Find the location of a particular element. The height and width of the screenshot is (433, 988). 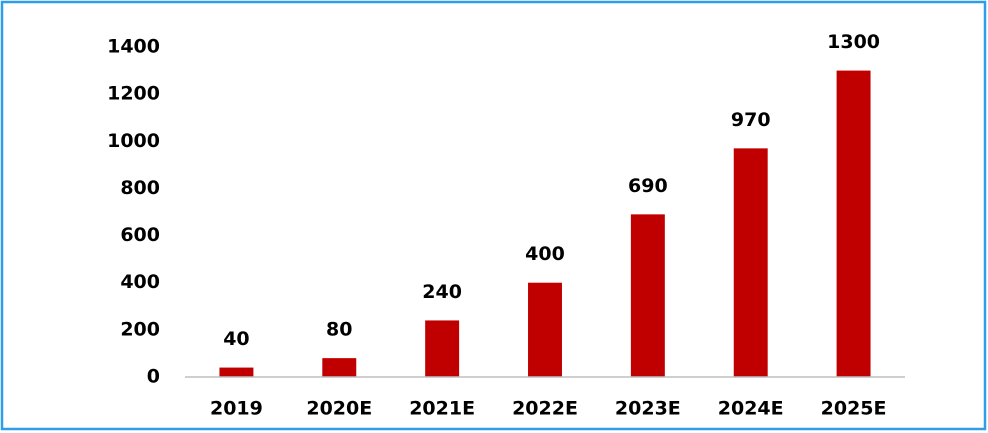

x-tick-label: 2020E is located at coordinates (339, 409).